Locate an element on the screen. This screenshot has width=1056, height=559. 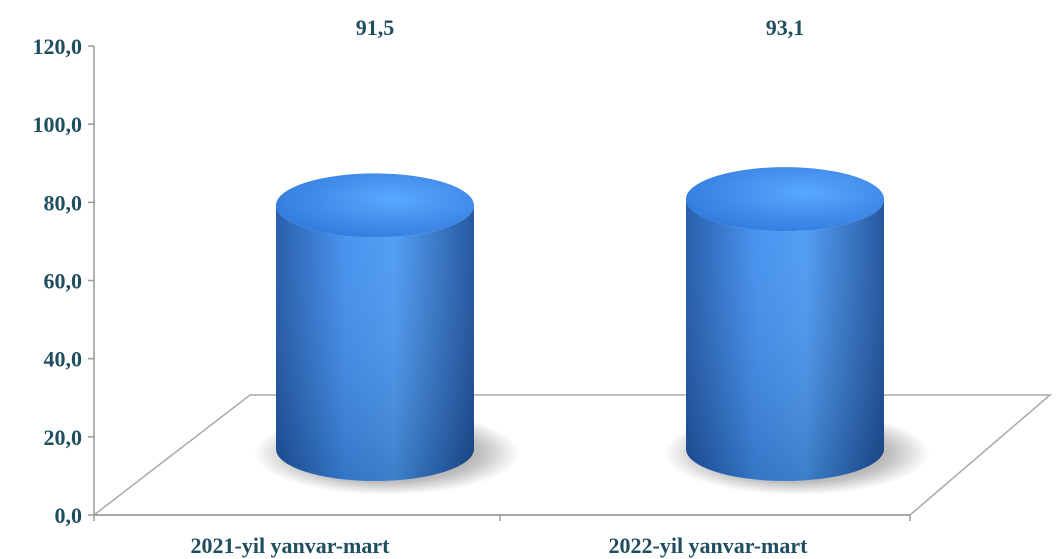
y-ticks: 0,0 20,0 40,0 60,0 80,0 100,0 120,0 is located at coordinates (63, 281).